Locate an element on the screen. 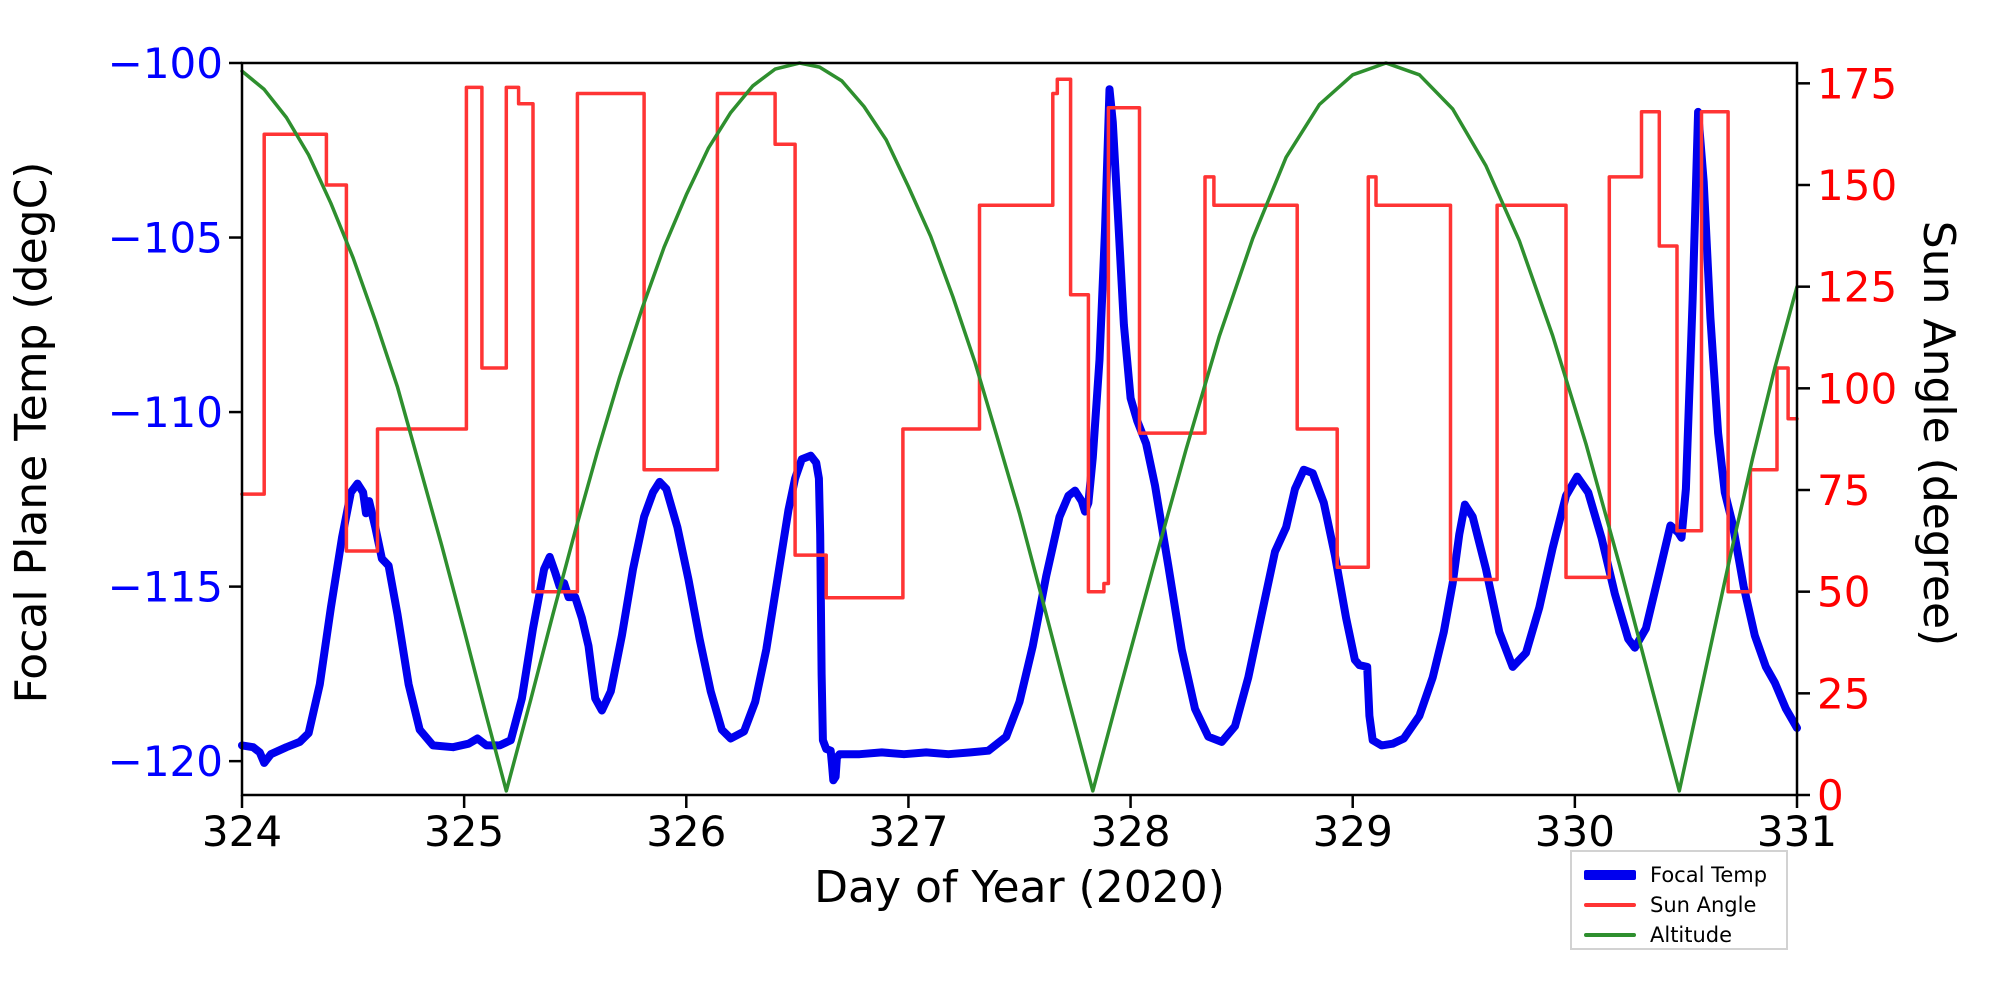  legend-item-focal-temp: Focal Temp is located at coordinates (1685, 875).